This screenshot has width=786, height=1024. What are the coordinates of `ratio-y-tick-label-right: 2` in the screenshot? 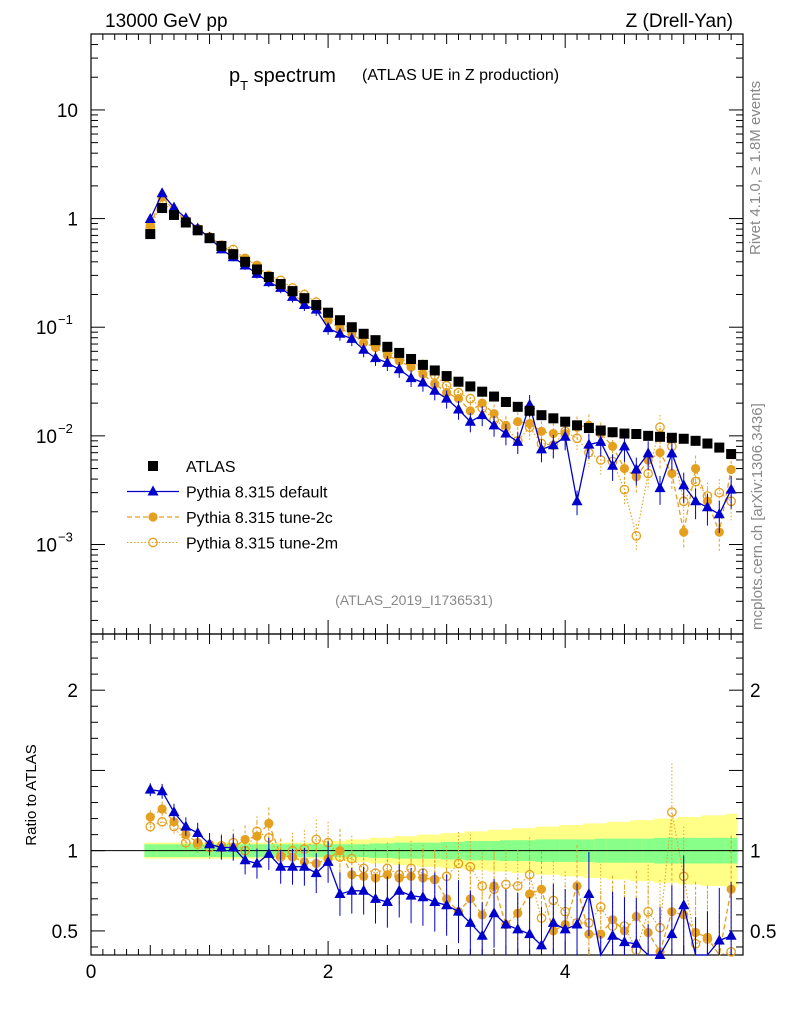 It's located at (755, 691).